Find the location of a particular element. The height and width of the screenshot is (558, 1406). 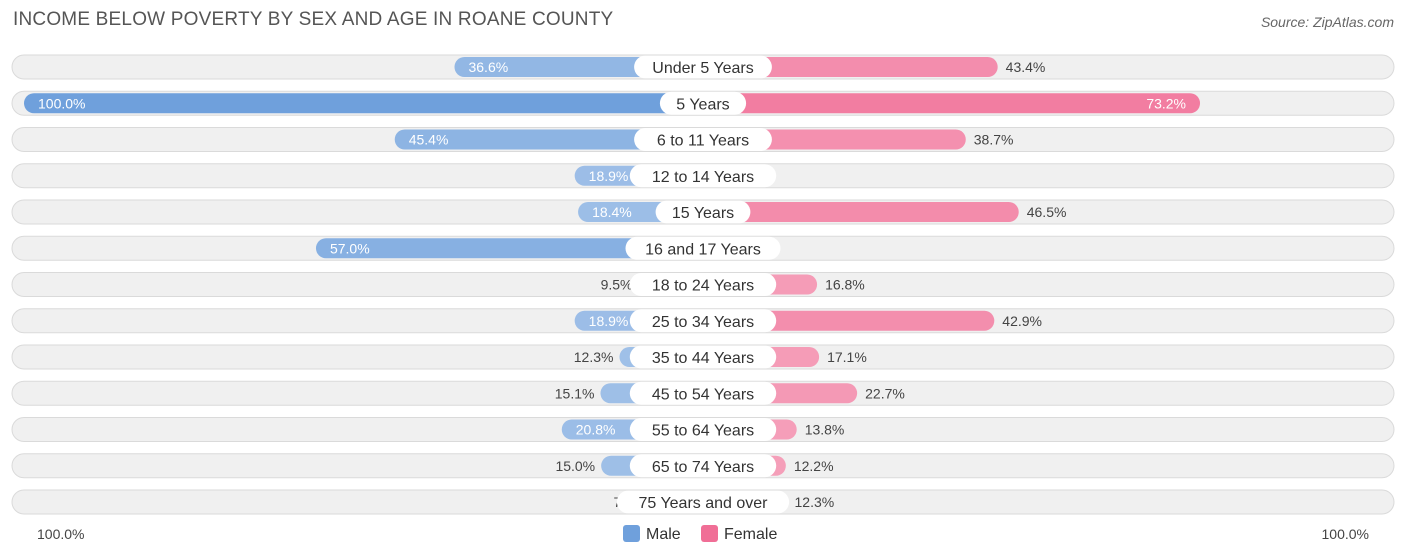

category-label: Under 5 Years is located at coordinates (702, 68).